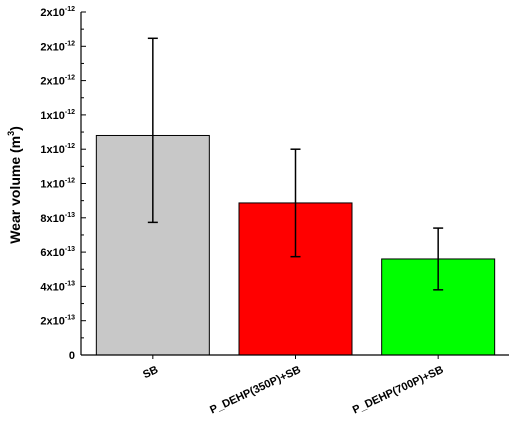 This screenshot has width=510, height=425. What do you see at coordinates (14, 185) in the screenshot?
I see `y-axis-title: Wear volume (m3)` at bounding box center [14, 185].